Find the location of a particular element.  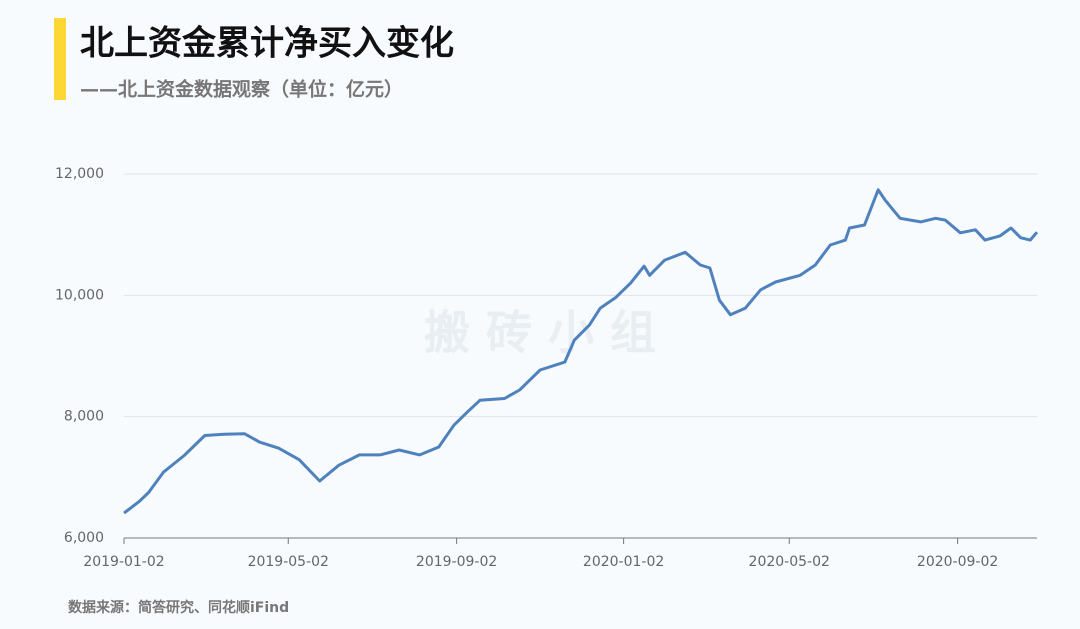

chart-title: 北上资金累计净买入变化 is located at coordinates (267, 44).